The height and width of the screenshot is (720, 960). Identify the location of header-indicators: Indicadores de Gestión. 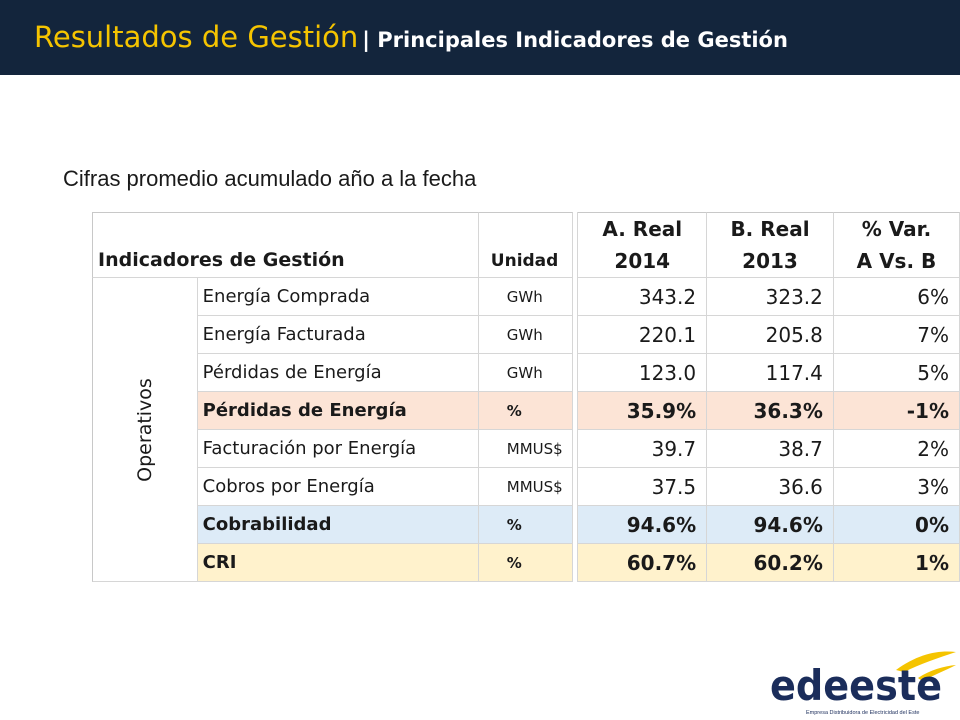
(285, 245).